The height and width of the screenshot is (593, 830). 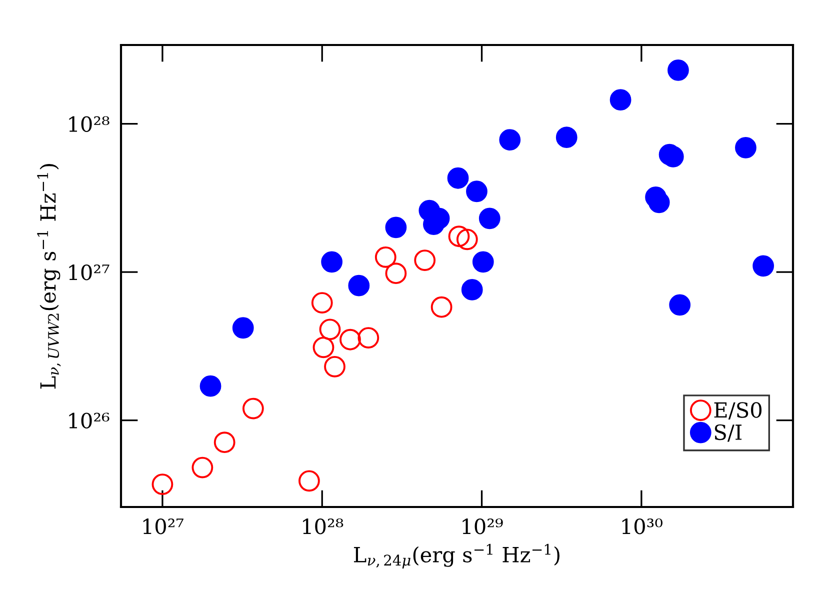 What do you see at coordinates (89, 272) in the screenshot?
I see `y-tick-label: 10²⁷` at bounding box center [89, 272].